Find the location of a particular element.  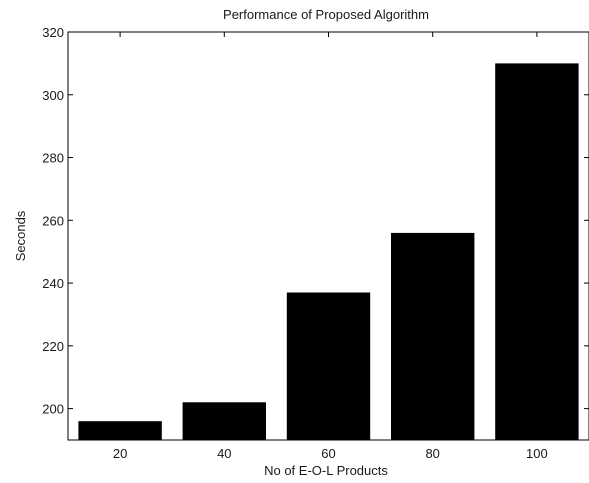

x-tick-label: 100 is located at coordinates (537, 453).